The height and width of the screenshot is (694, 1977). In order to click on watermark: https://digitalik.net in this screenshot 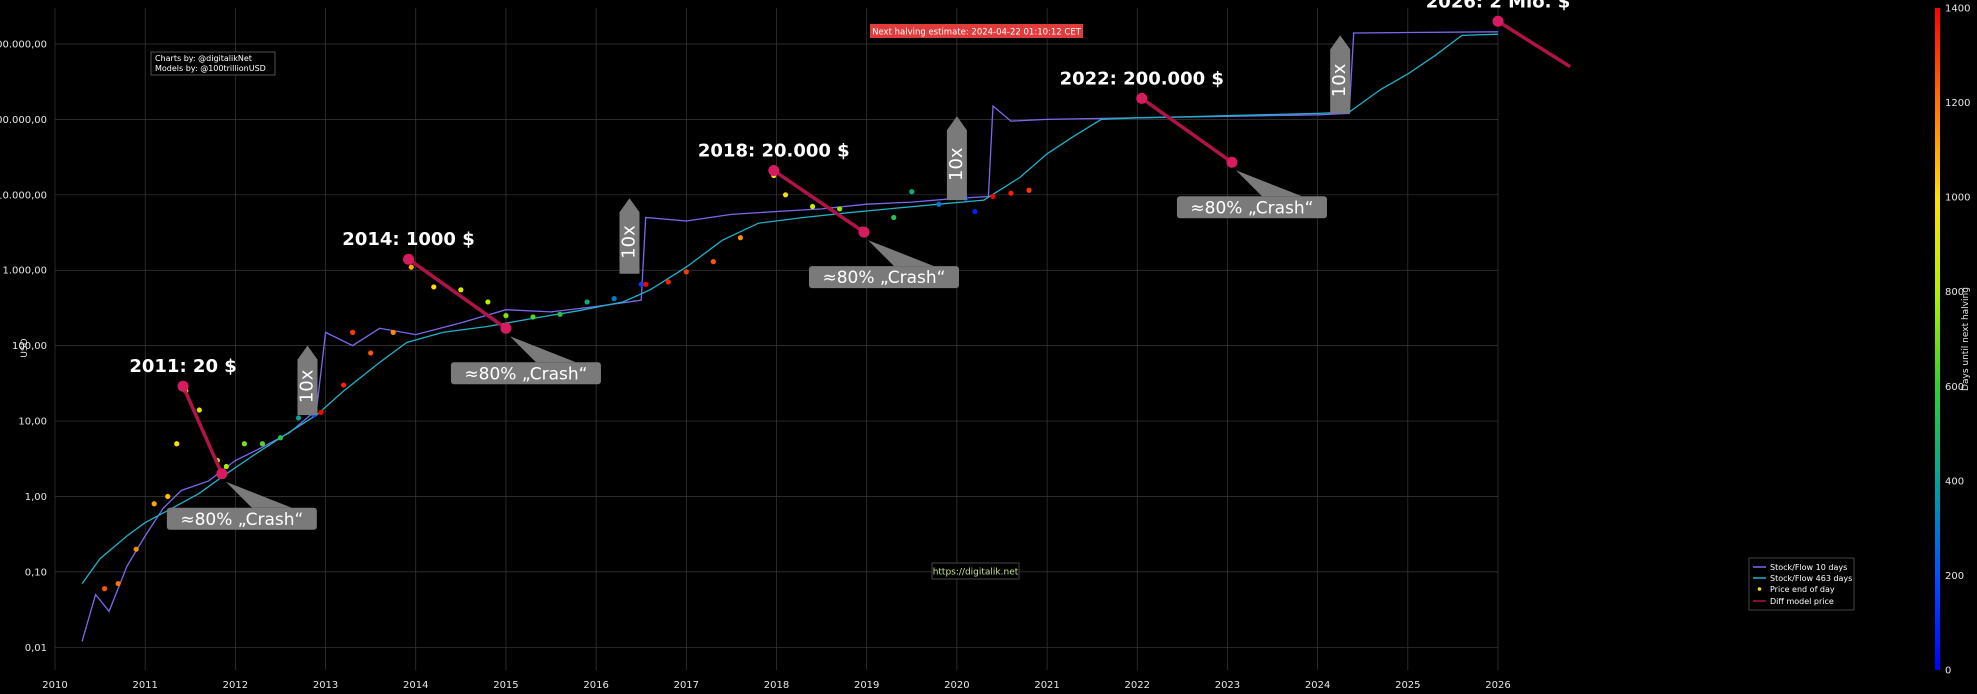, I will do `click(975, 571)`.